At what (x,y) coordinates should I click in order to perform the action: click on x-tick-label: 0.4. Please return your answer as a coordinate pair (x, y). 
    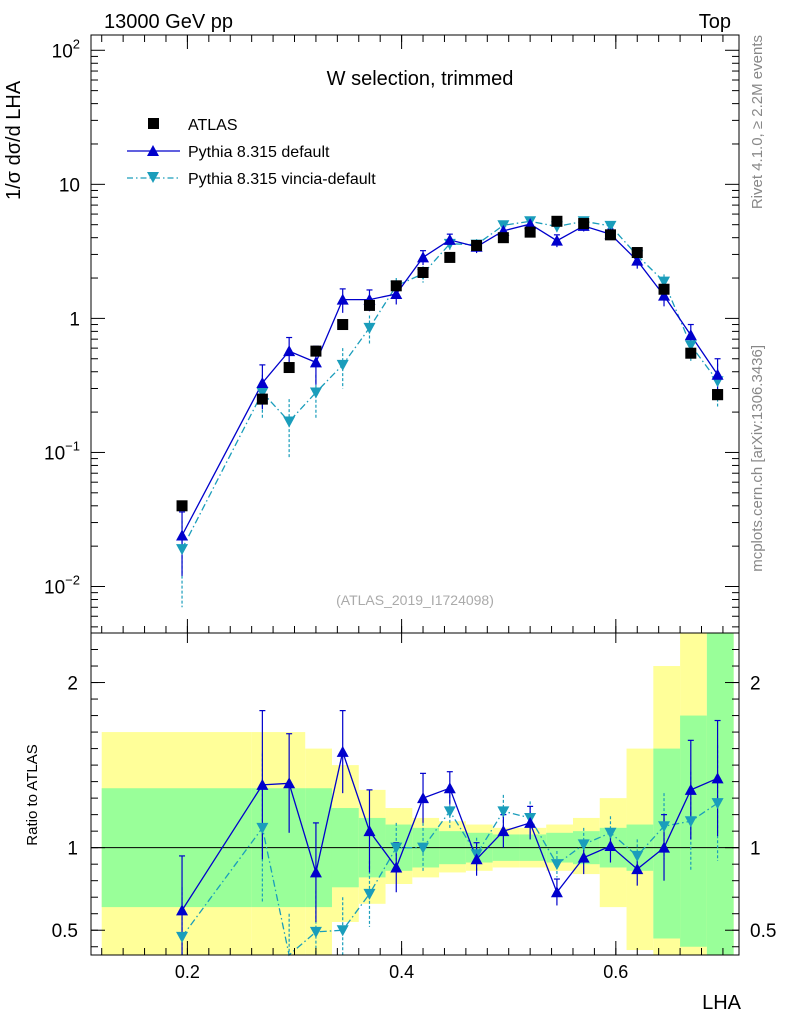
    Looking at the image, I should click on (401, 972).